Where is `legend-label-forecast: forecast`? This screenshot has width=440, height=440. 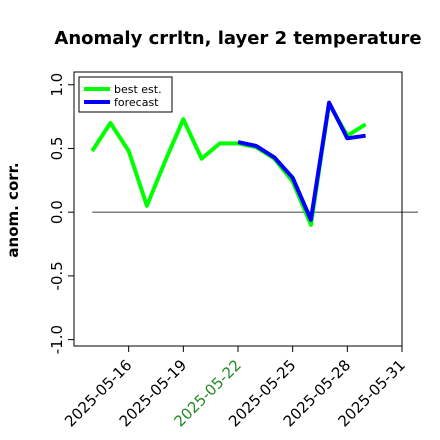
legend-label-forecast: forecast is located at coordinates (136, 102).